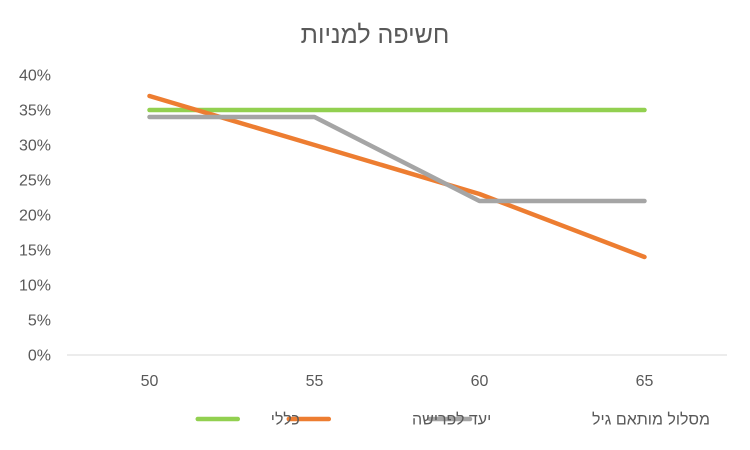  Describe the element at coordinates (645, 381) in the screenshot. I see `x-tick-label: 65` at that location.